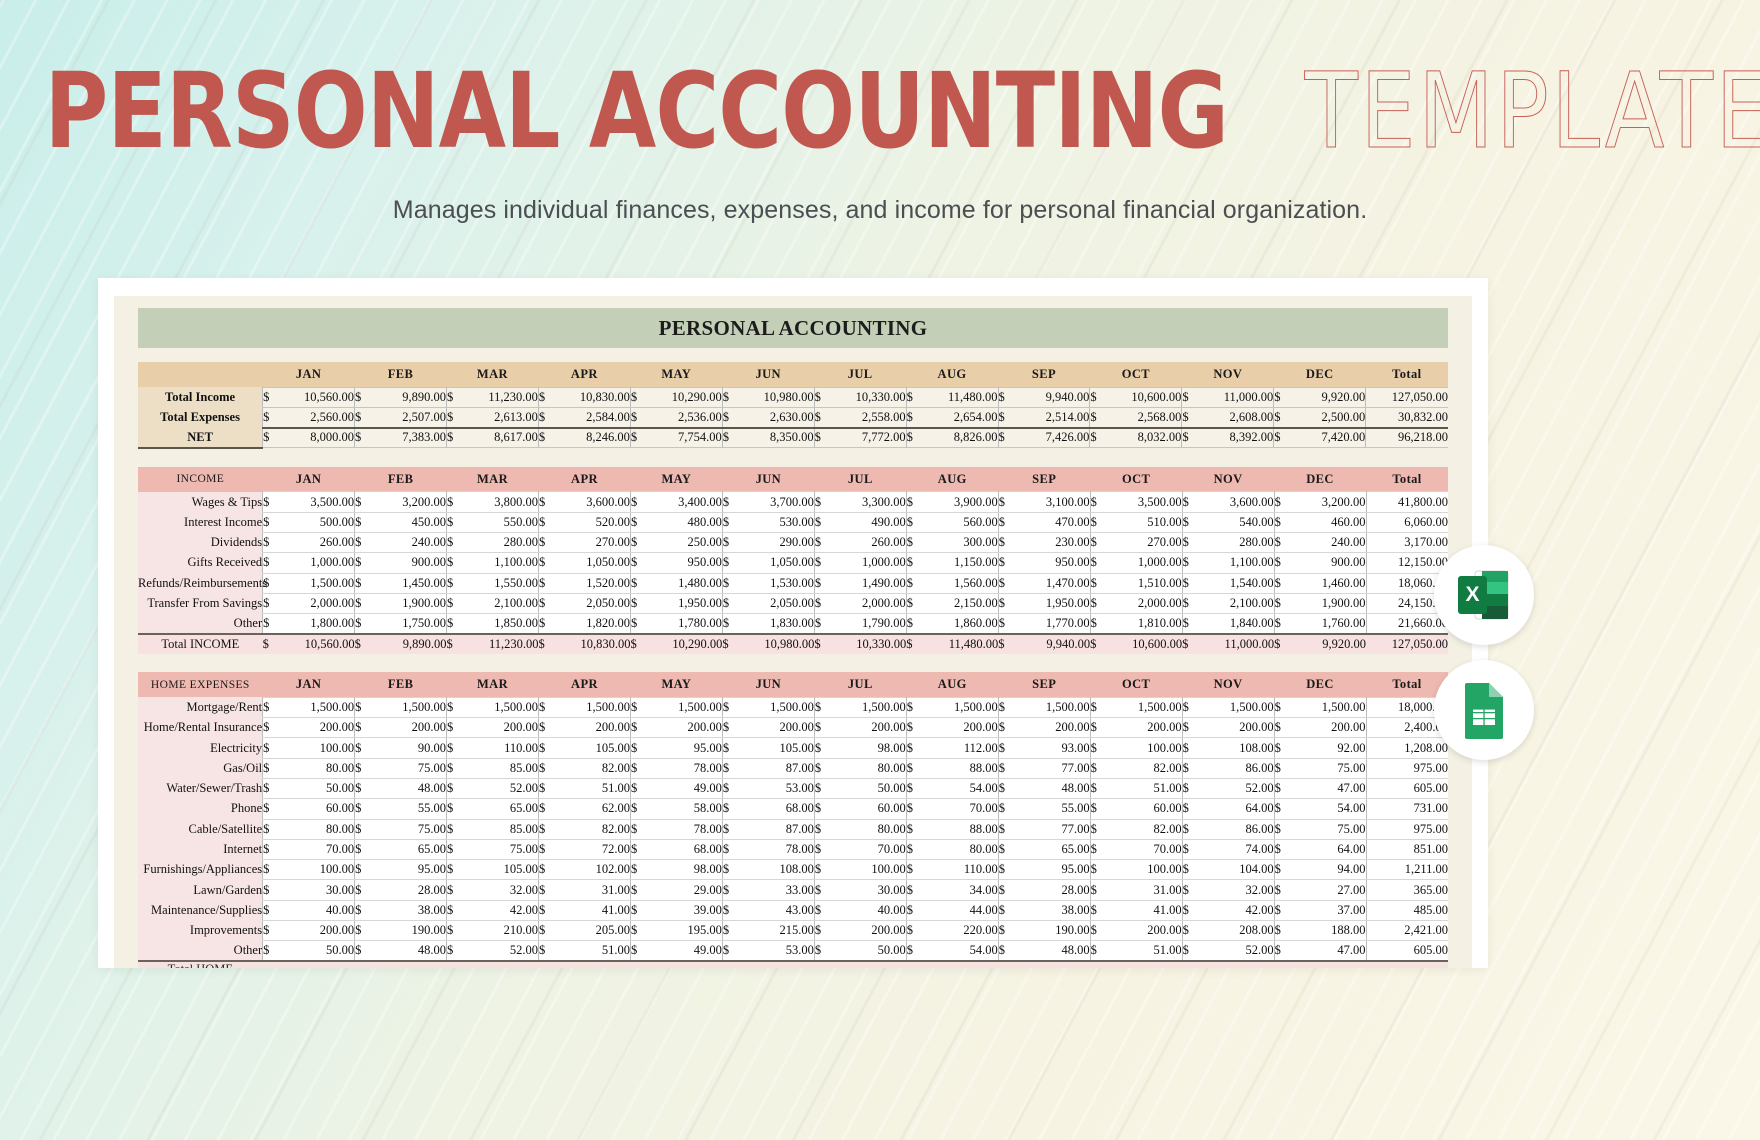 The height and width of the screenshot is (1140, 1760). What do you see at coordinates (685, 543) in the screenshot?
I see `cell-value: 250.00` at bounding box center [685, 543].